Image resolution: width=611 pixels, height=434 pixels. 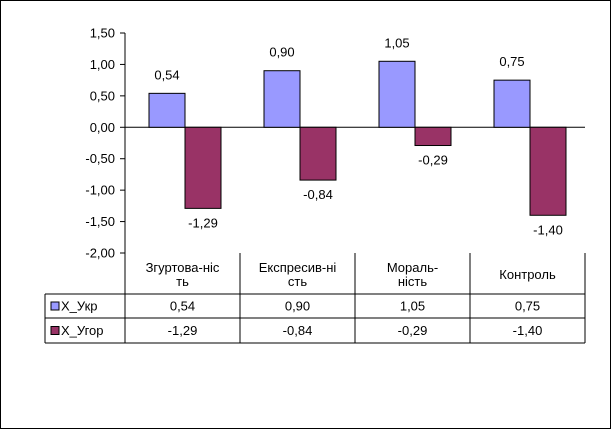 What do you see at coordinates (82, 330) in the screenshot?
I see `legend-label: Х_Угор` at bounding box center [82, 330].